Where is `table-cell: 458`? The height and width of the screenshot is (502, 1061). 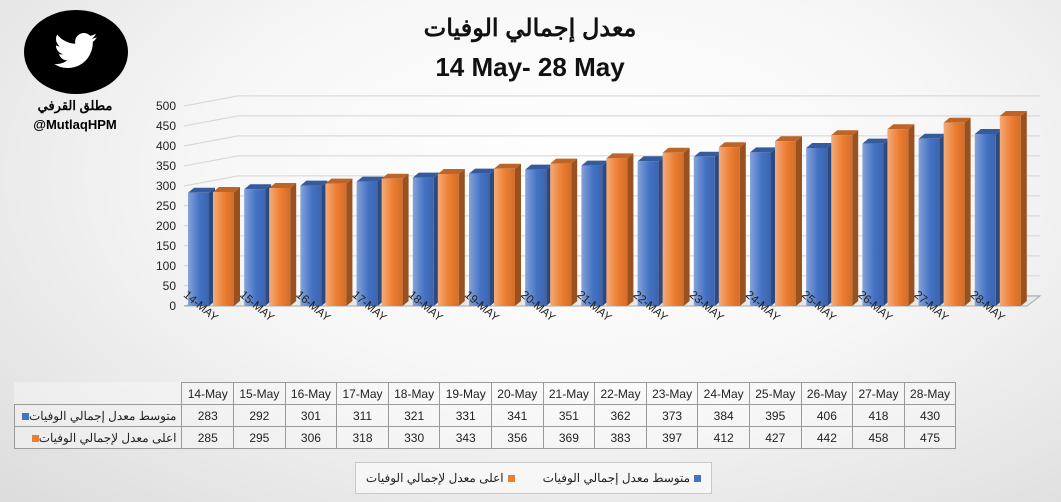
table-cell: 458 is located at coordinates (878, 437).